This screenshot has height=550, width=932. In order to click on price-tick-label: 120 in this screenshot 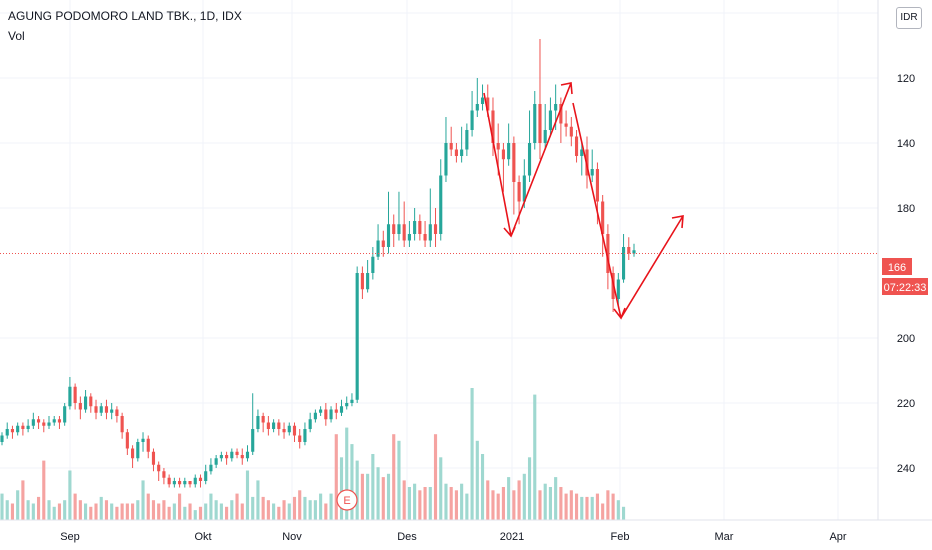, I will do `click(906, 79)`.